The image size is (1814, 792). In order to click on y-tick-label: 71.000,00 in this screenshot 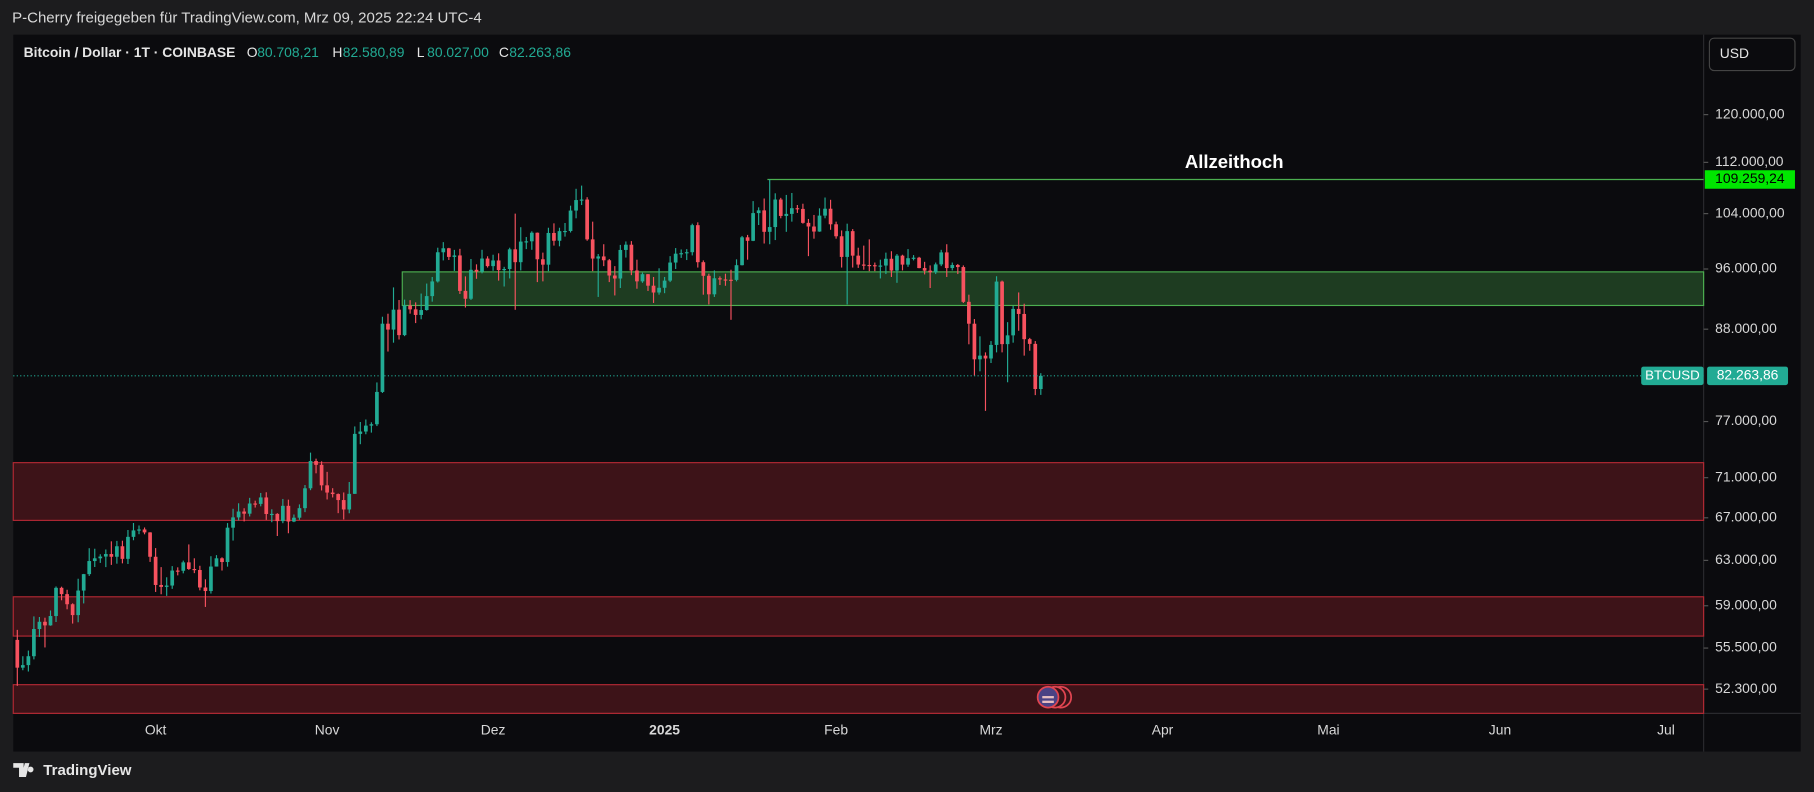, I will do `click(1746, 476)`.